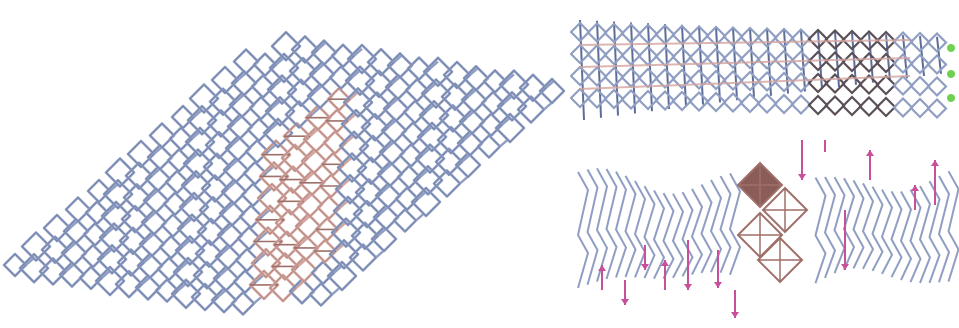 Image resolution: width=959 pixels, height=328 pixels. I want to click on arrow-head, so click(645, 267).